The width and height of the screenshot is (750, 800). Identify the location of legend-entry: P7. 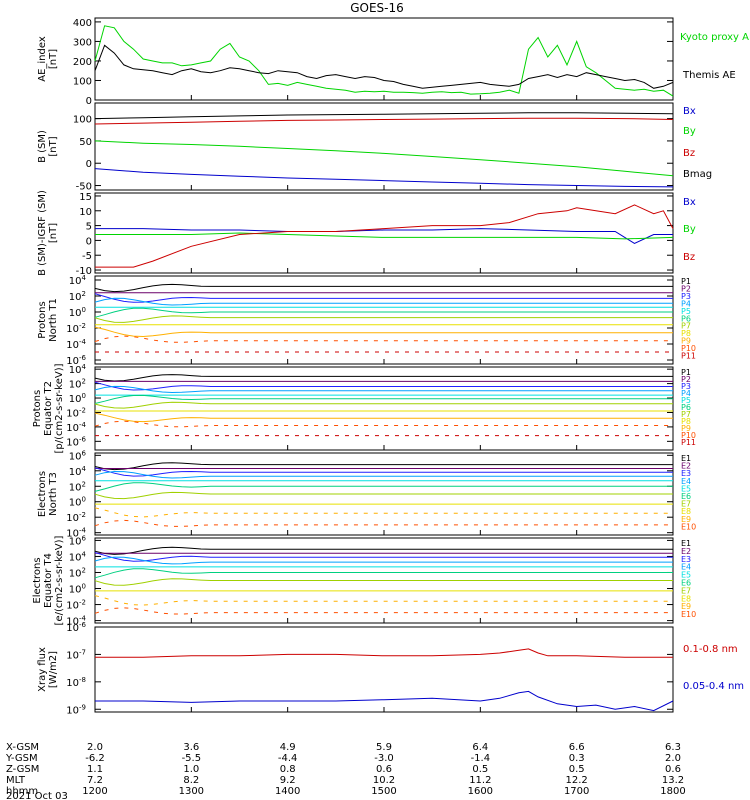
(686, 414).